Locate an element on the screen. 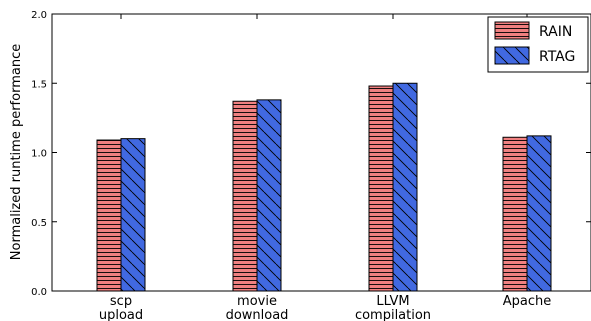 This screenshot has height=321, width=591. y-tick-label: 1.5 is located at coordinates (39, 84).